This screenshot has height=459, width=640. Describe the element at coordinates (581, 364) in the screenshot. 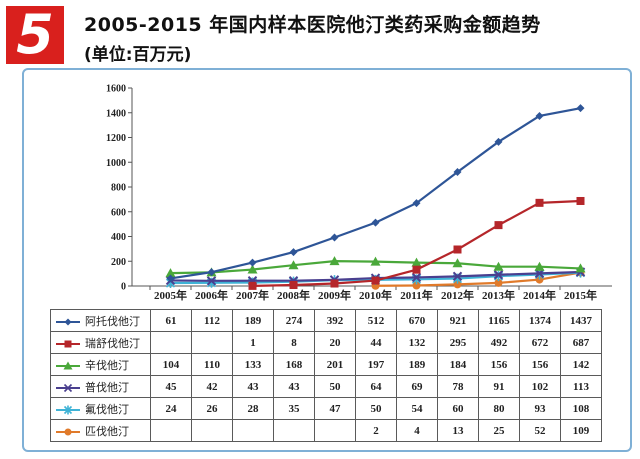

I see `data-label: 142` at that location.